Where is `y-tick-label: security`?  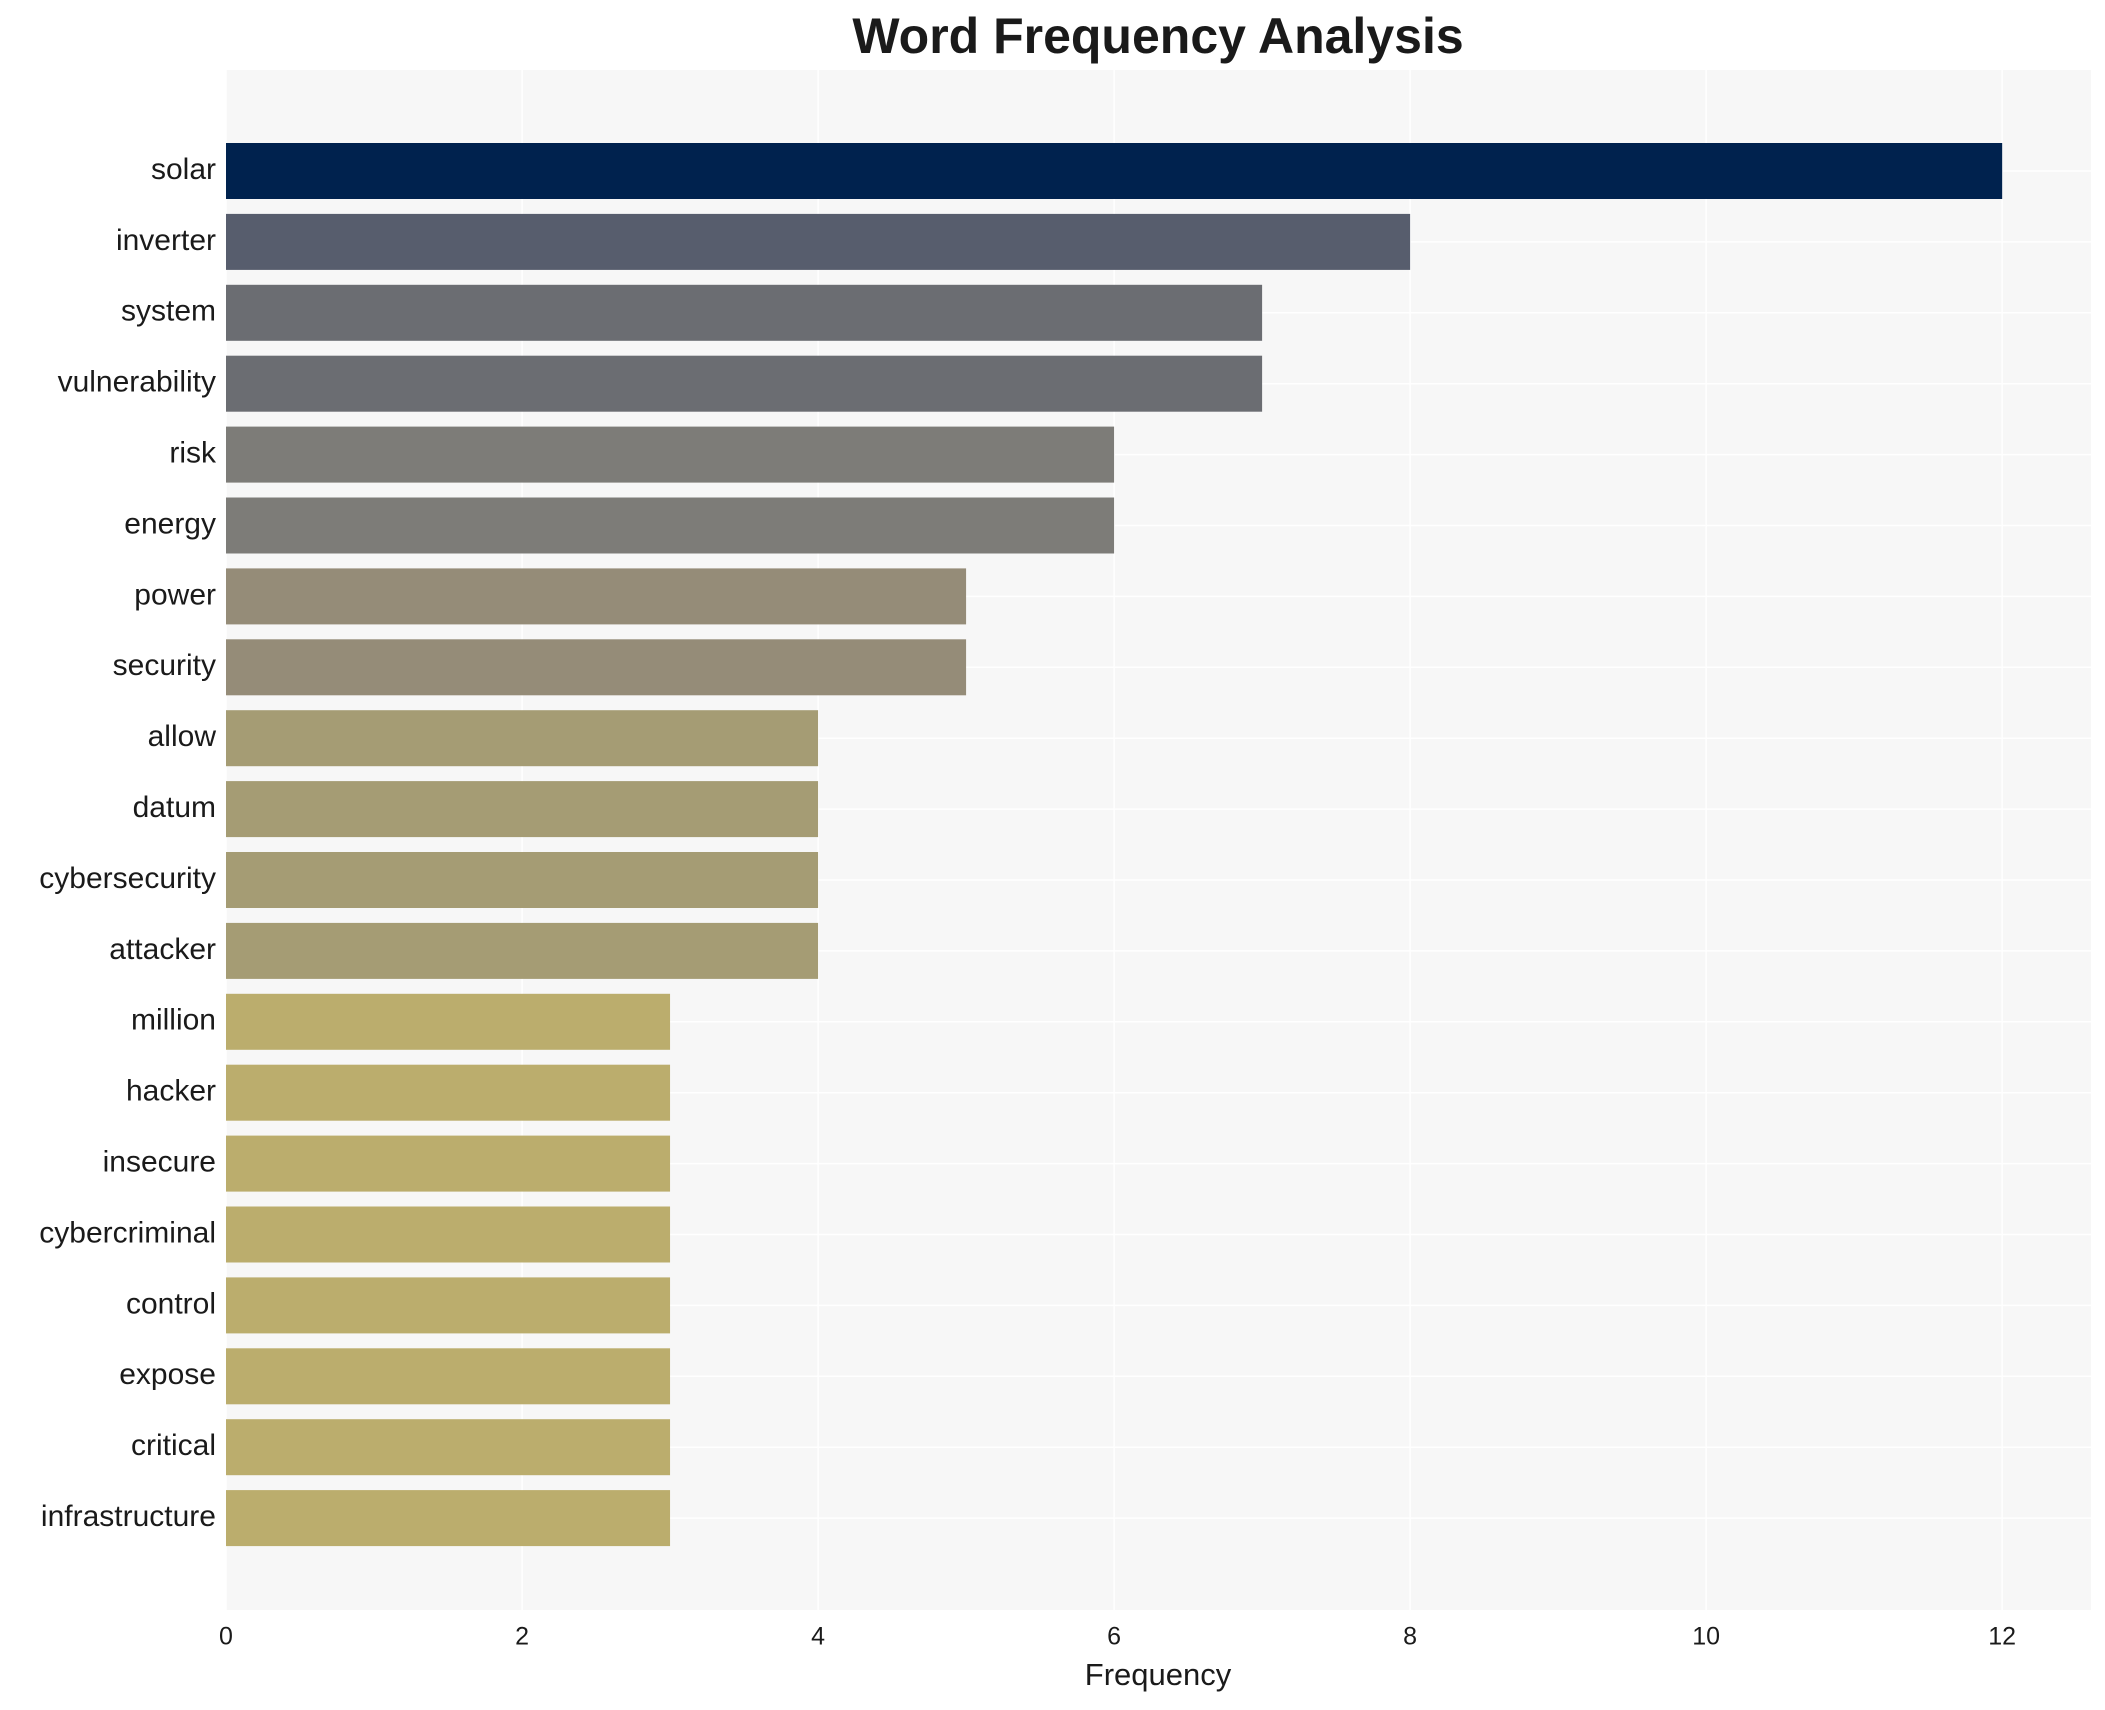
y-tick-label: security is located at coordinates (164, 665).